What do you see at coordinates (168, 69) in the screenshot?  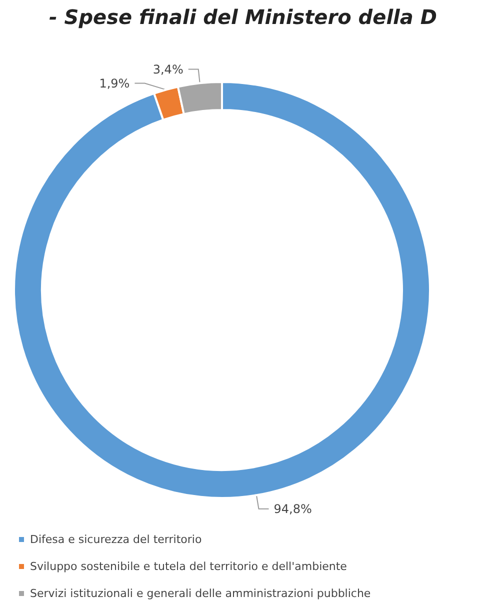 I see `data-label: 3,4%` at bounding box center [168, 69].